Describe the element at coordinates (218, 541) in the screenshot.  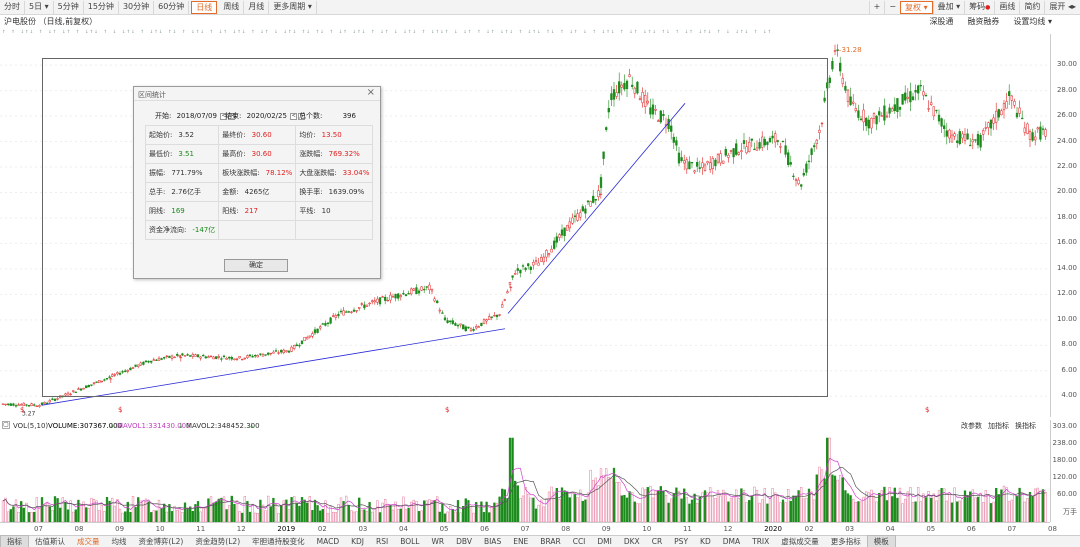
I see `indicator-tab-5: 资金趋势(L2)` at that location.